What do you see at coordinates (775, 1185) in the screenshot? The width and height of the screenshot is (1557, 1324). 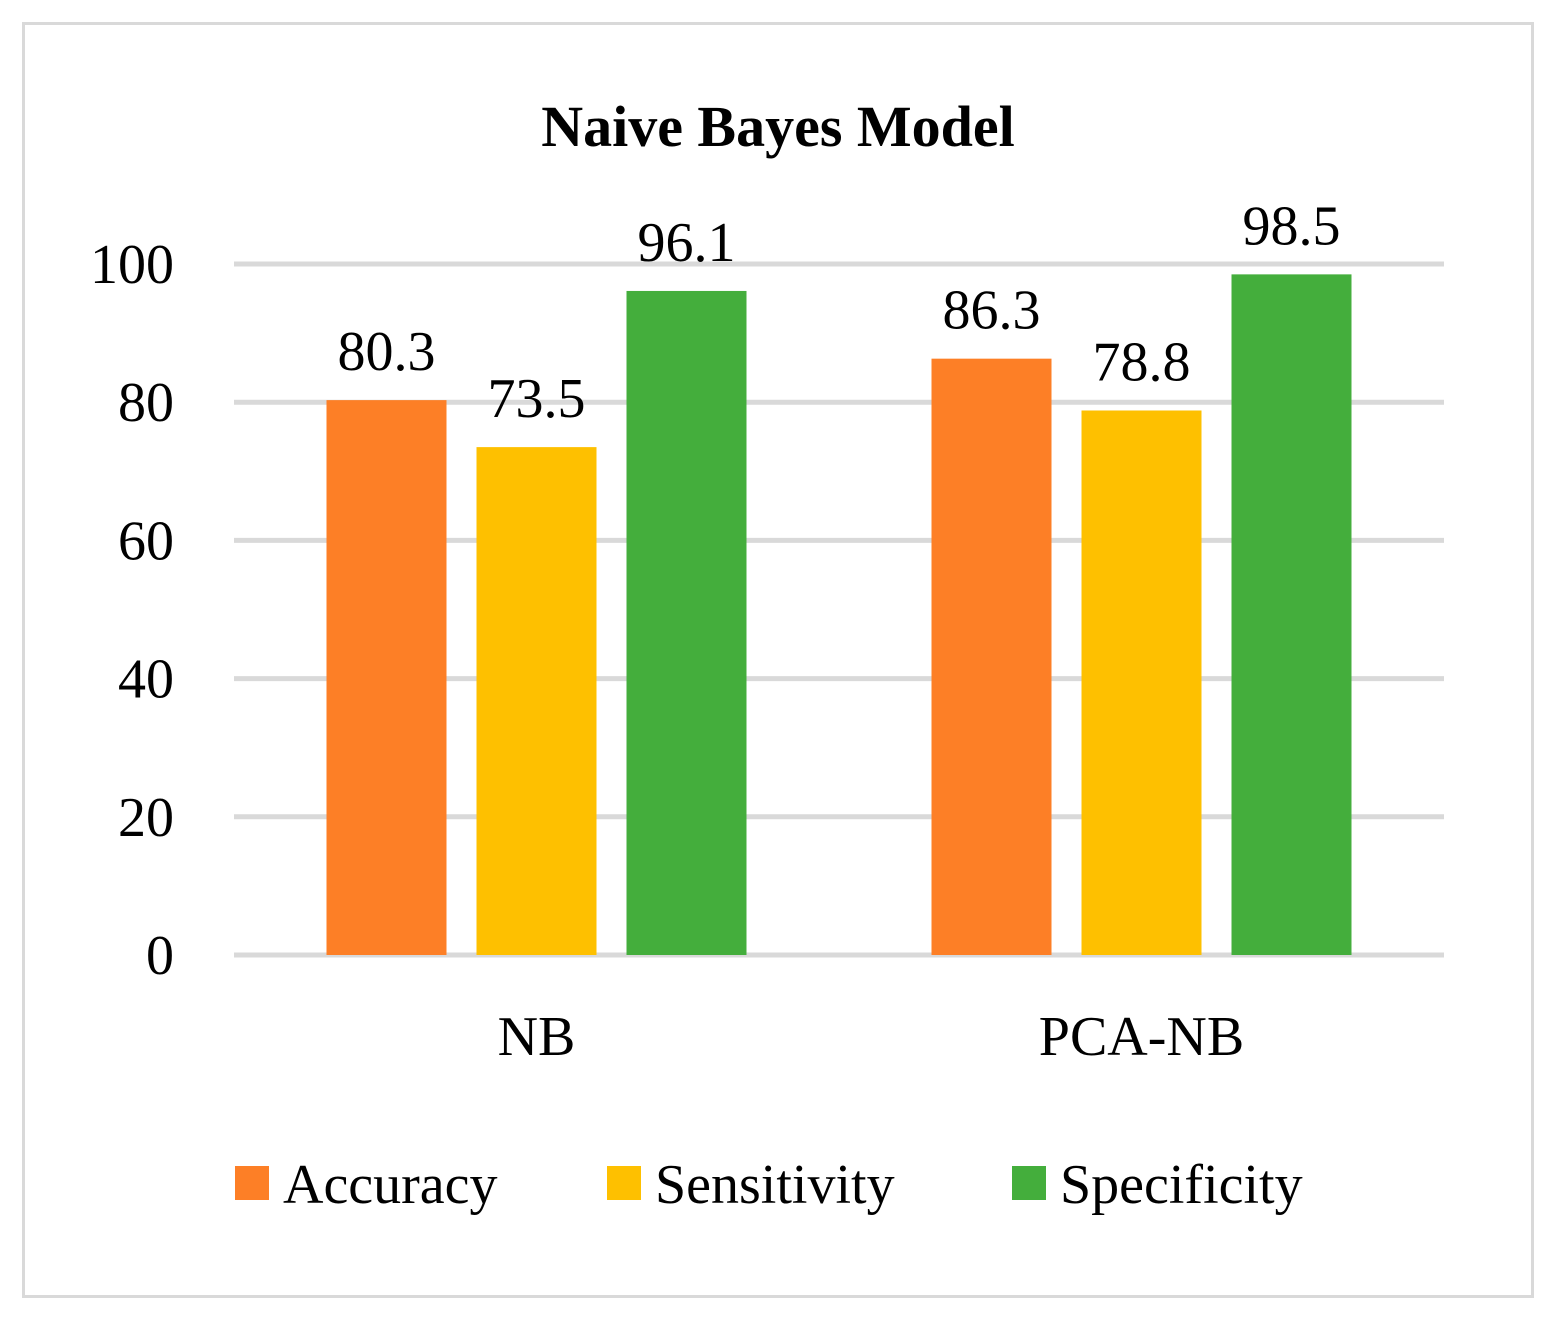 I see `legend-label-sensitivity: Sensitivity` at bounding box center [775, 1185].